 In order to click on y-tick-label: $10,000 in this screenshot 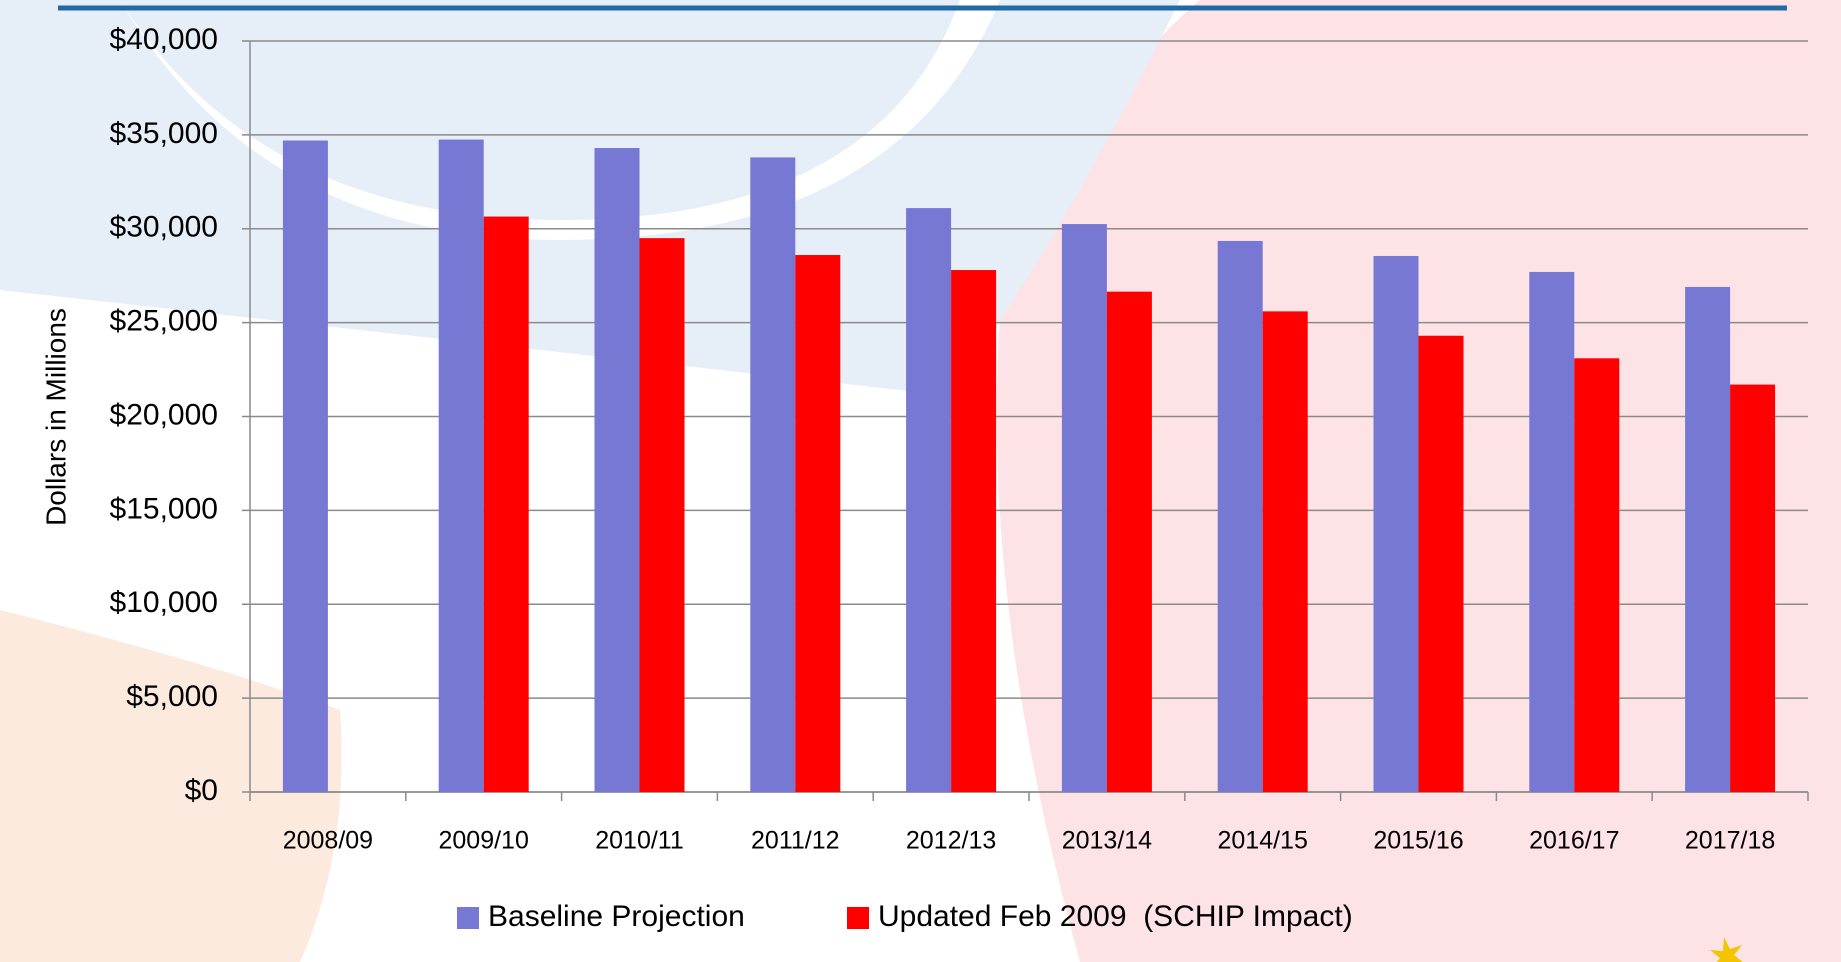, I will do `click(164, 602)`.